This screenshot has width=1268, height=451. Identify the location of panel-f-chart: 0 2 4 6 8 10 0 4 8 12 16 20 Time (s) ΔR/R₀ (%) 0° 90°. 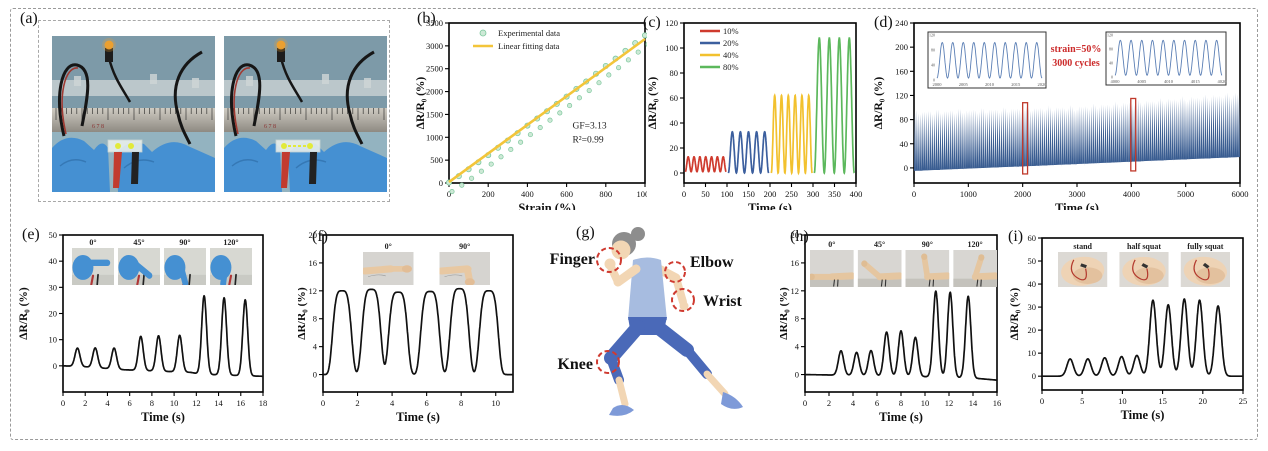
(406, 327).